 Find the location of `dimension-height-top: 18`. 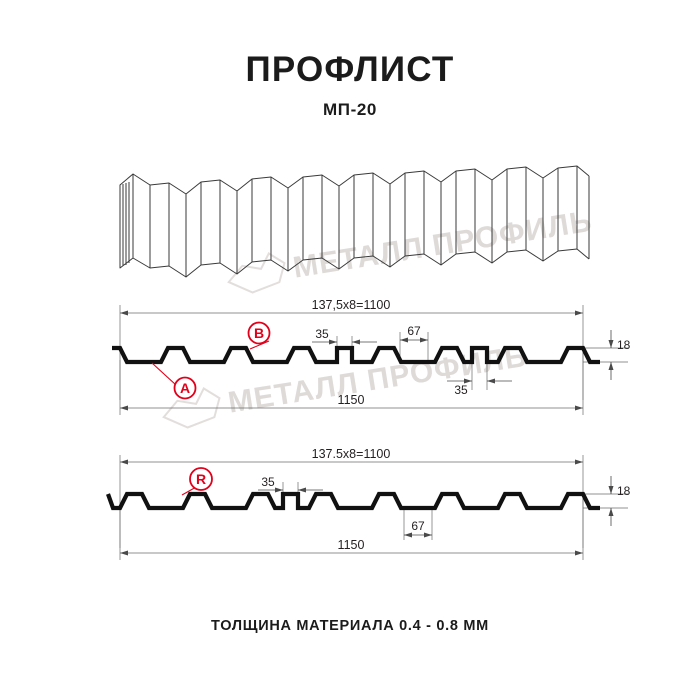

dimension-height-top: 18 is located at coordinates (619, 355).